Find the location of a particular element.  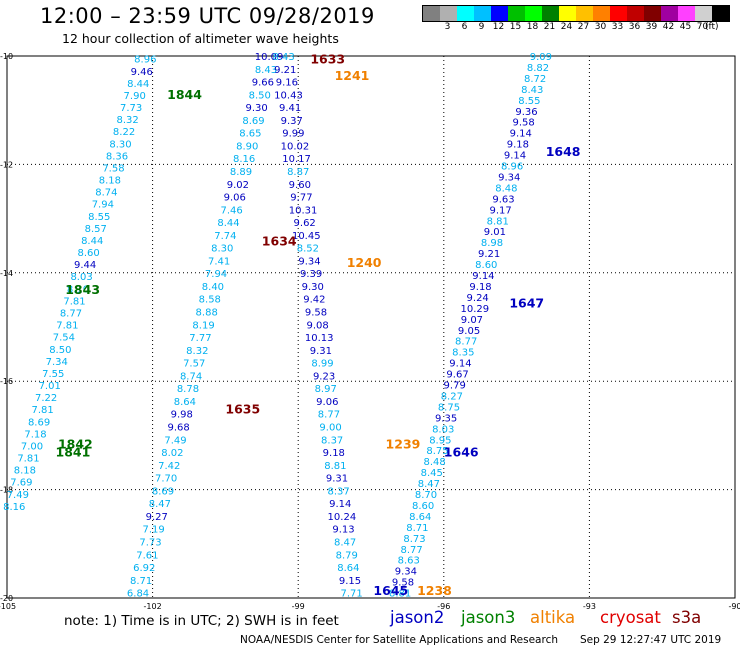

swh-value: 8.22 is located at coordinates (124, 132).